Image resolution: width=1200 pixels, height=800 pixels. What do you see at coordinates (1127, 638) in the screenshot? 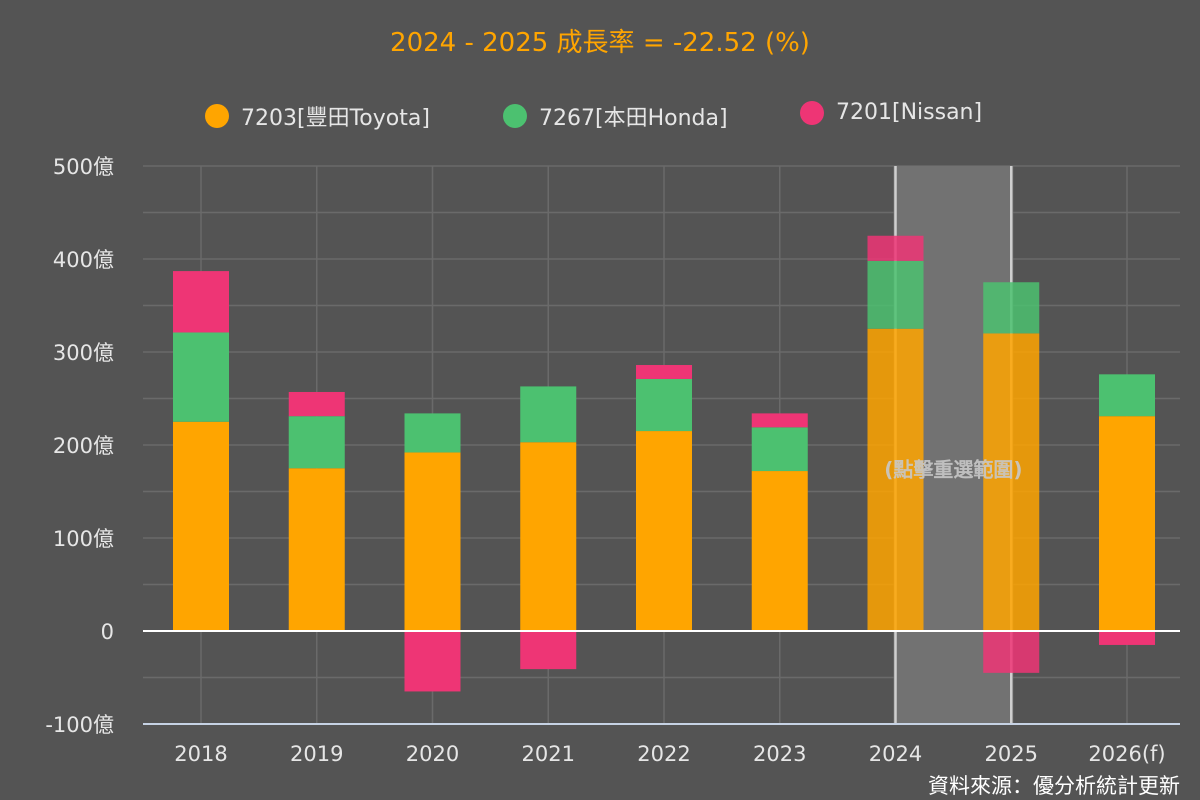
I see `bar-nissan-2026(f)` at bounding box center [1127, 638].